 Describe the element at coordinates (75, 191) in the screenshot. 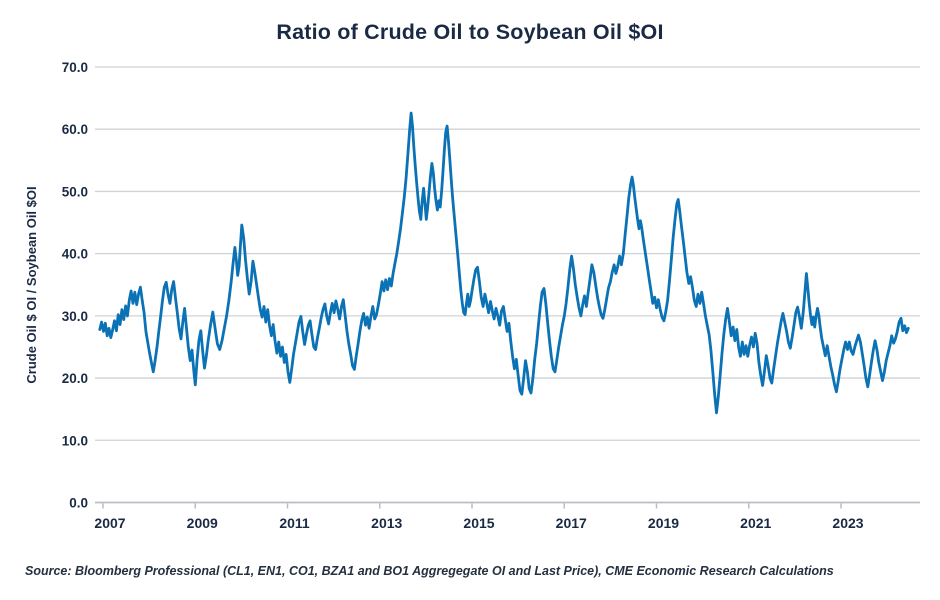

I see `y-tick-label: 50.0` at that location.